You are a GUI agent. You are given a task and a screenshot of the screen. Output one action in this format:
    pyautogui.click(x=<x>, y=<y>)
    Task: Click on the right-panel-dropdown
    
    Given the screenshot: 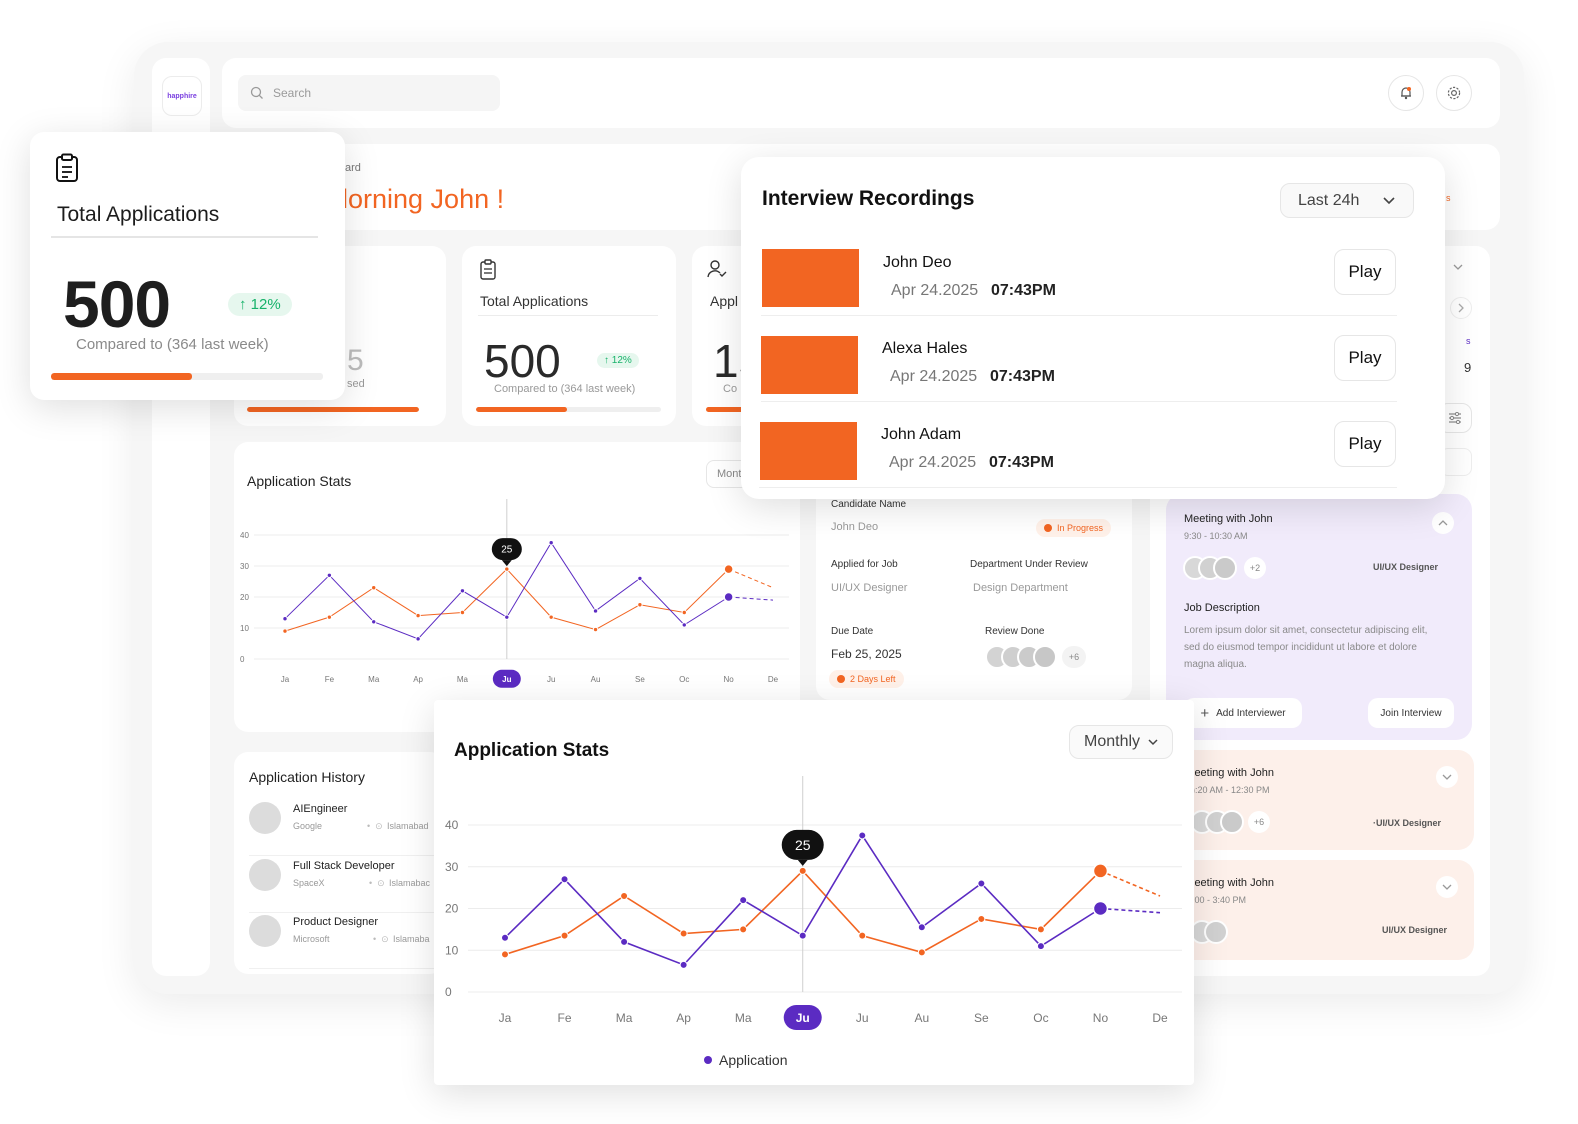 What is the action you would take?
    pyautogui.click(x=1458, y=267)
    